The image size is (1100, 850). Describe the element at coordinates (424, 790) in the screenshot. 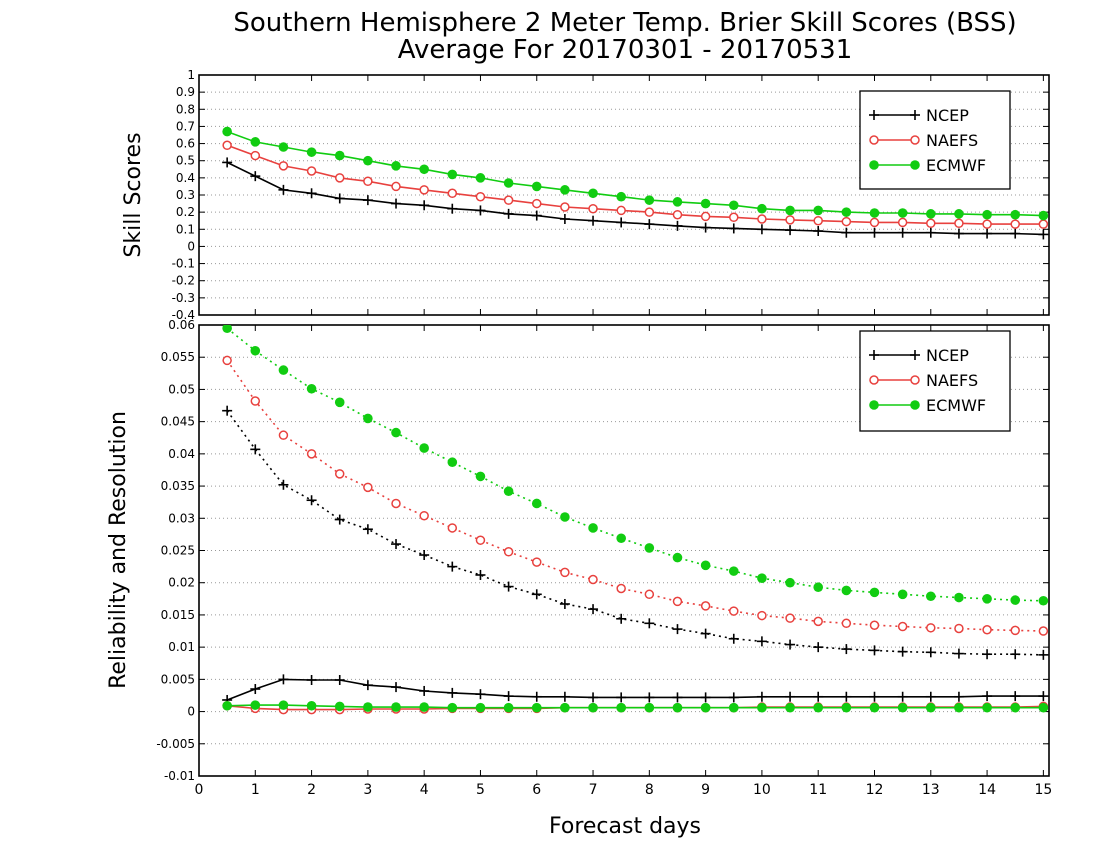

I see `x-tick-label: 4` at that location.